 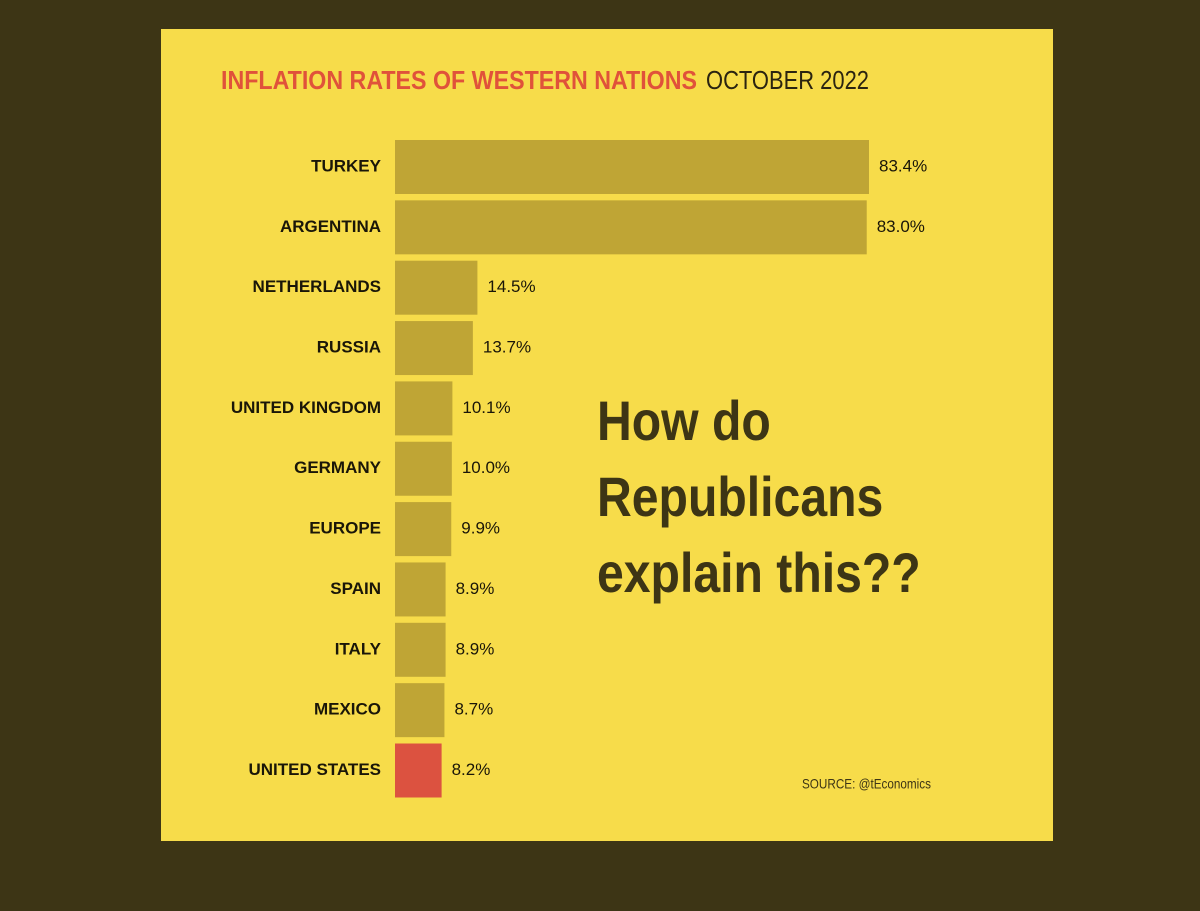 I want to click on value-label: 83.4%, so click(x=903, y=165).